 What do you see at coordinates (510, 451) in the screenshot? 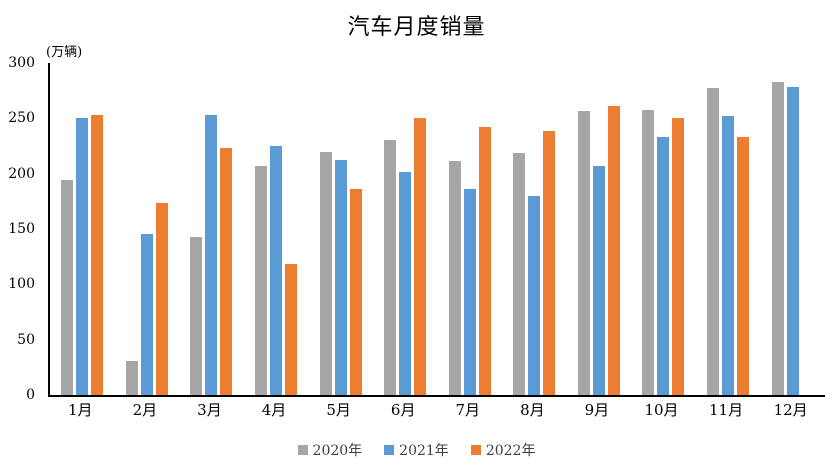
I see `legend-label: 2022年` at bounding box center [510, 451].